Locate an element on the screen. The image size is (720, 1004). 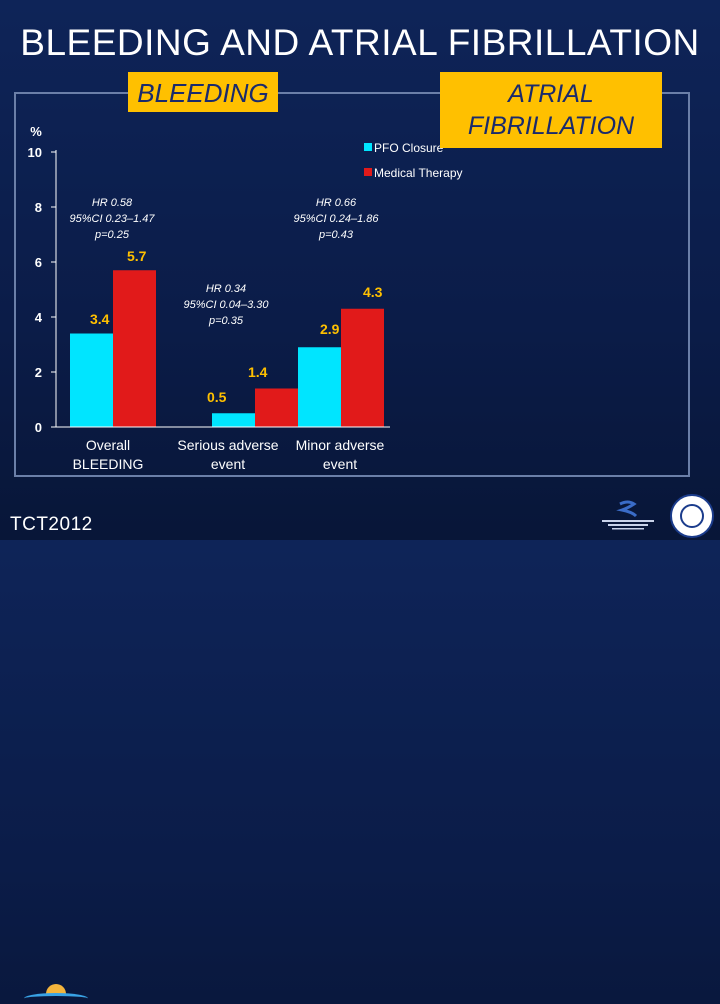
af-callout-line-2: FIBRILLATION is located at coordinates (551, 126).